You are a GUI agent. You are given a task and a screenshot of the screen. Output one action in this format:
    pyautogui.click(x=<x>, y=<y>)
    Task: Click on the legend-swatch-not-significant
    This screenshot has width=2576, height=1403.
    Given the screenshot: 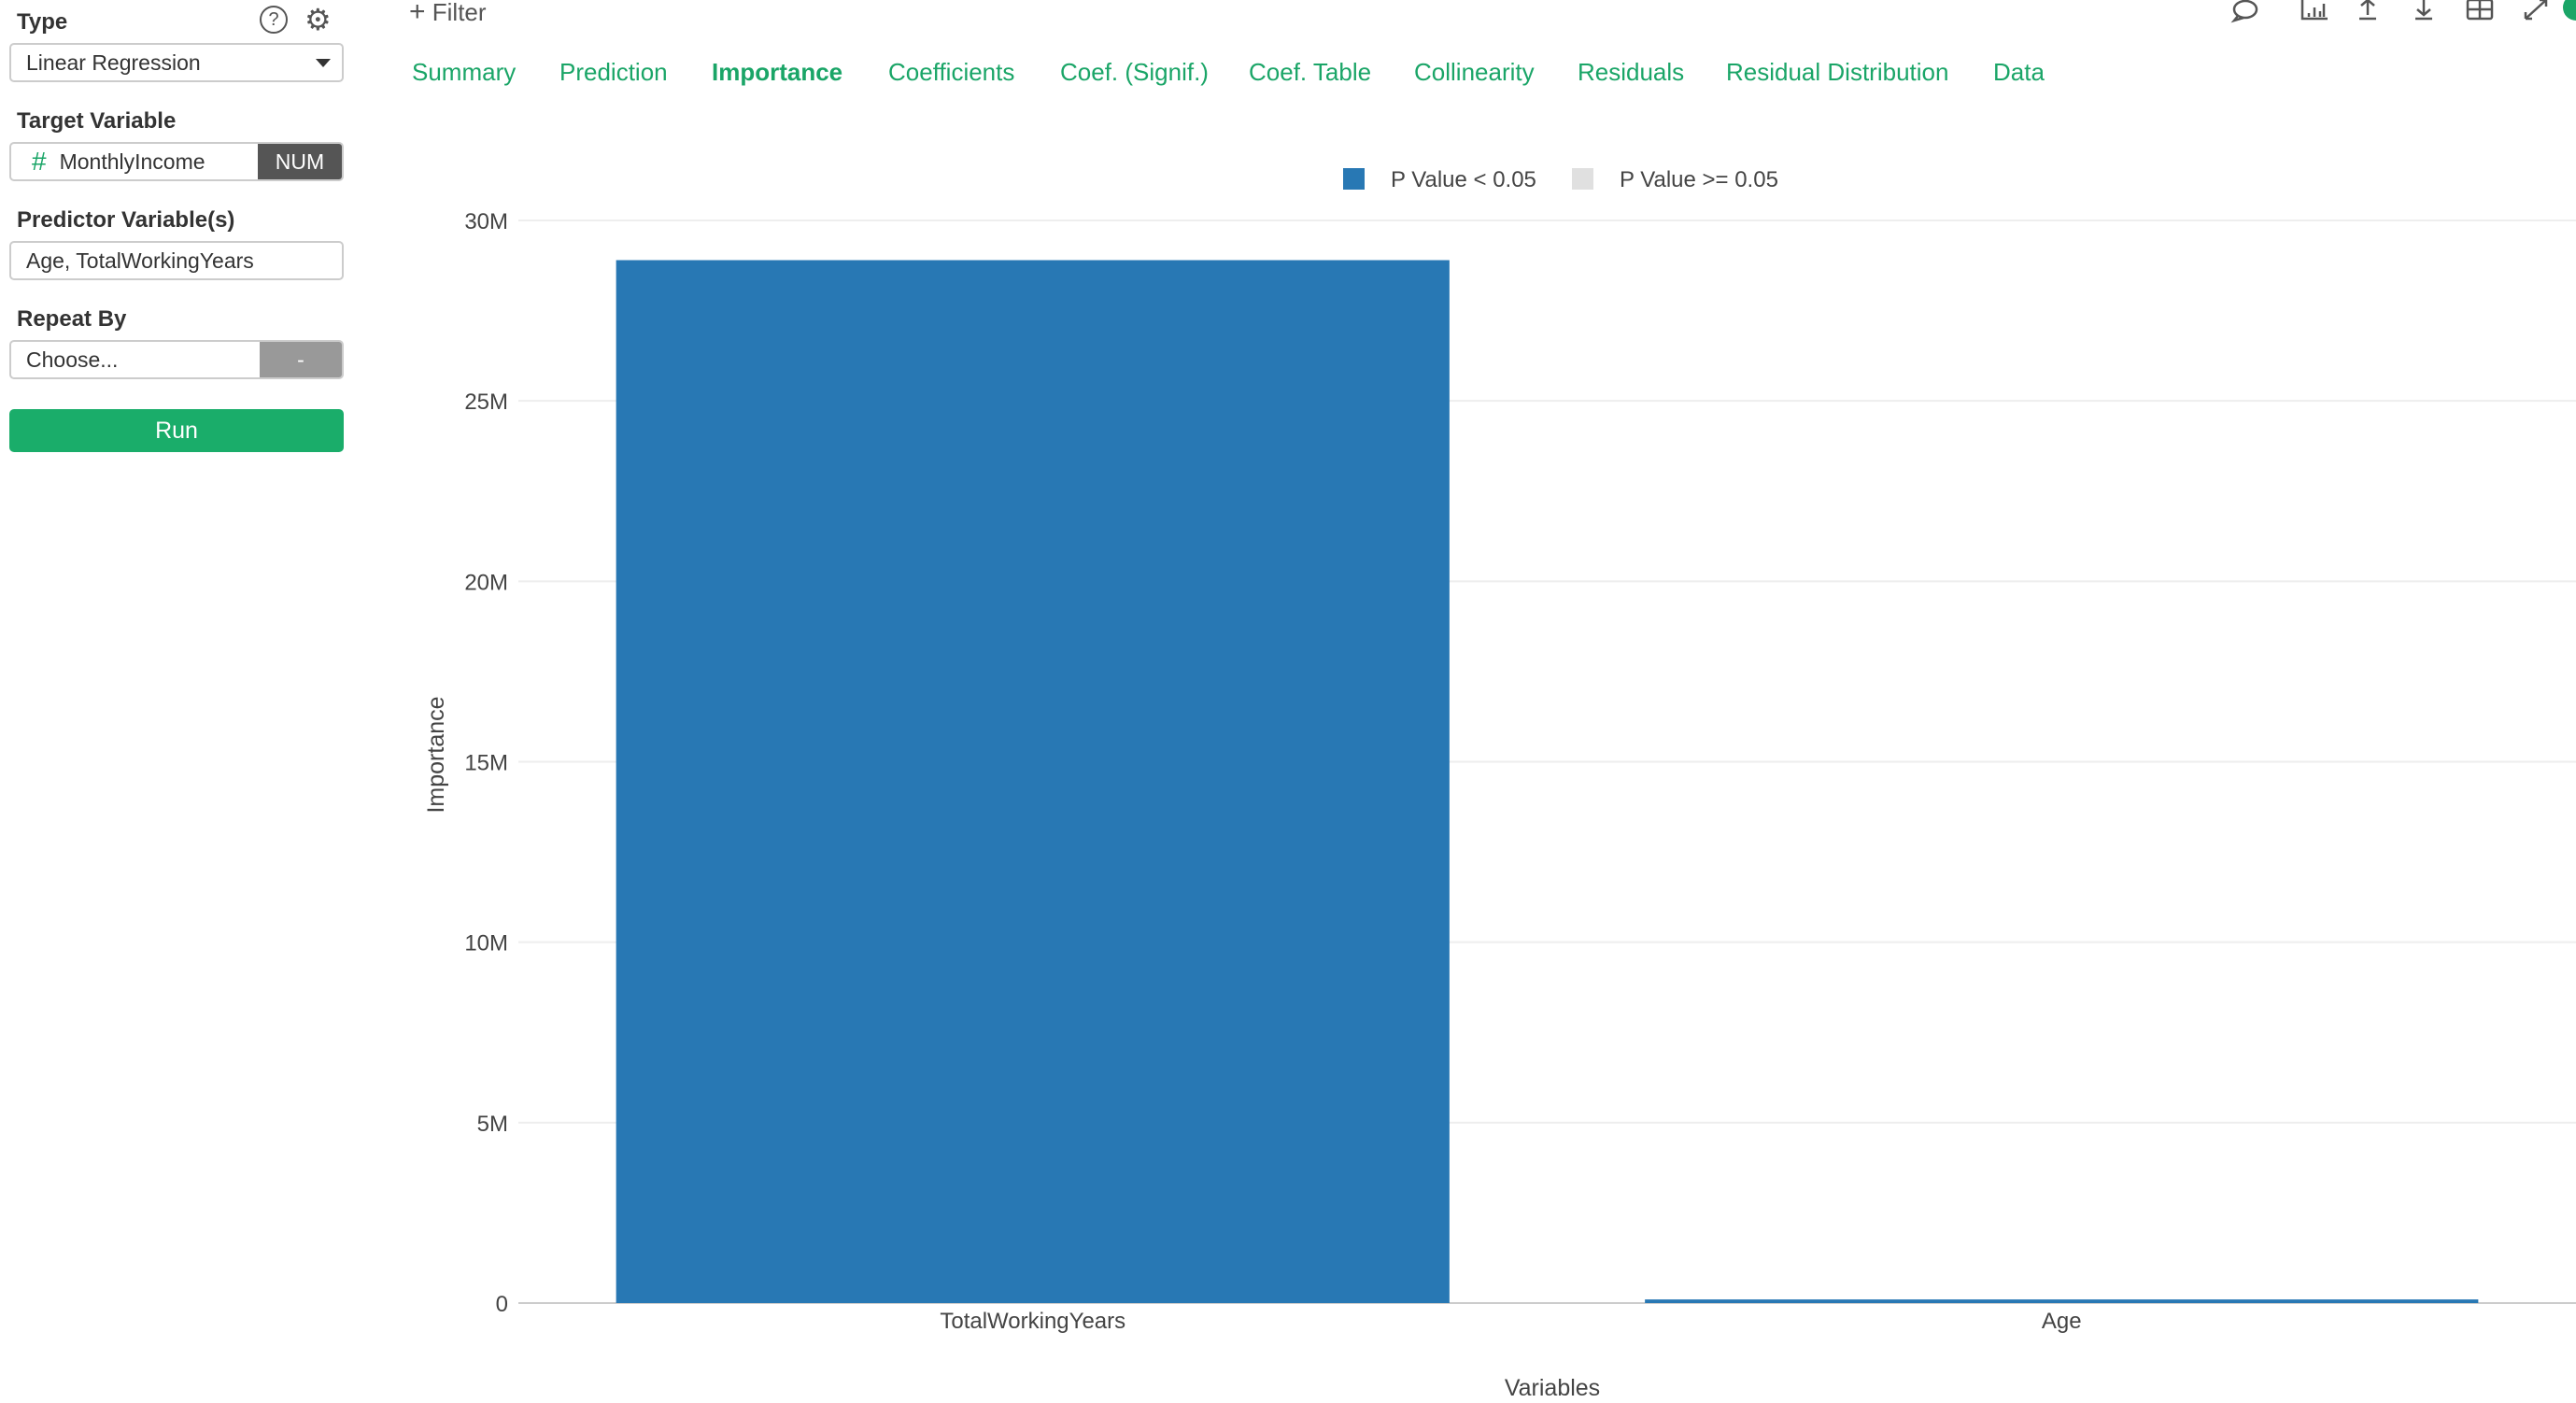 What is the action you would take?
    pyautogui.click(x=1582, y=179)
    